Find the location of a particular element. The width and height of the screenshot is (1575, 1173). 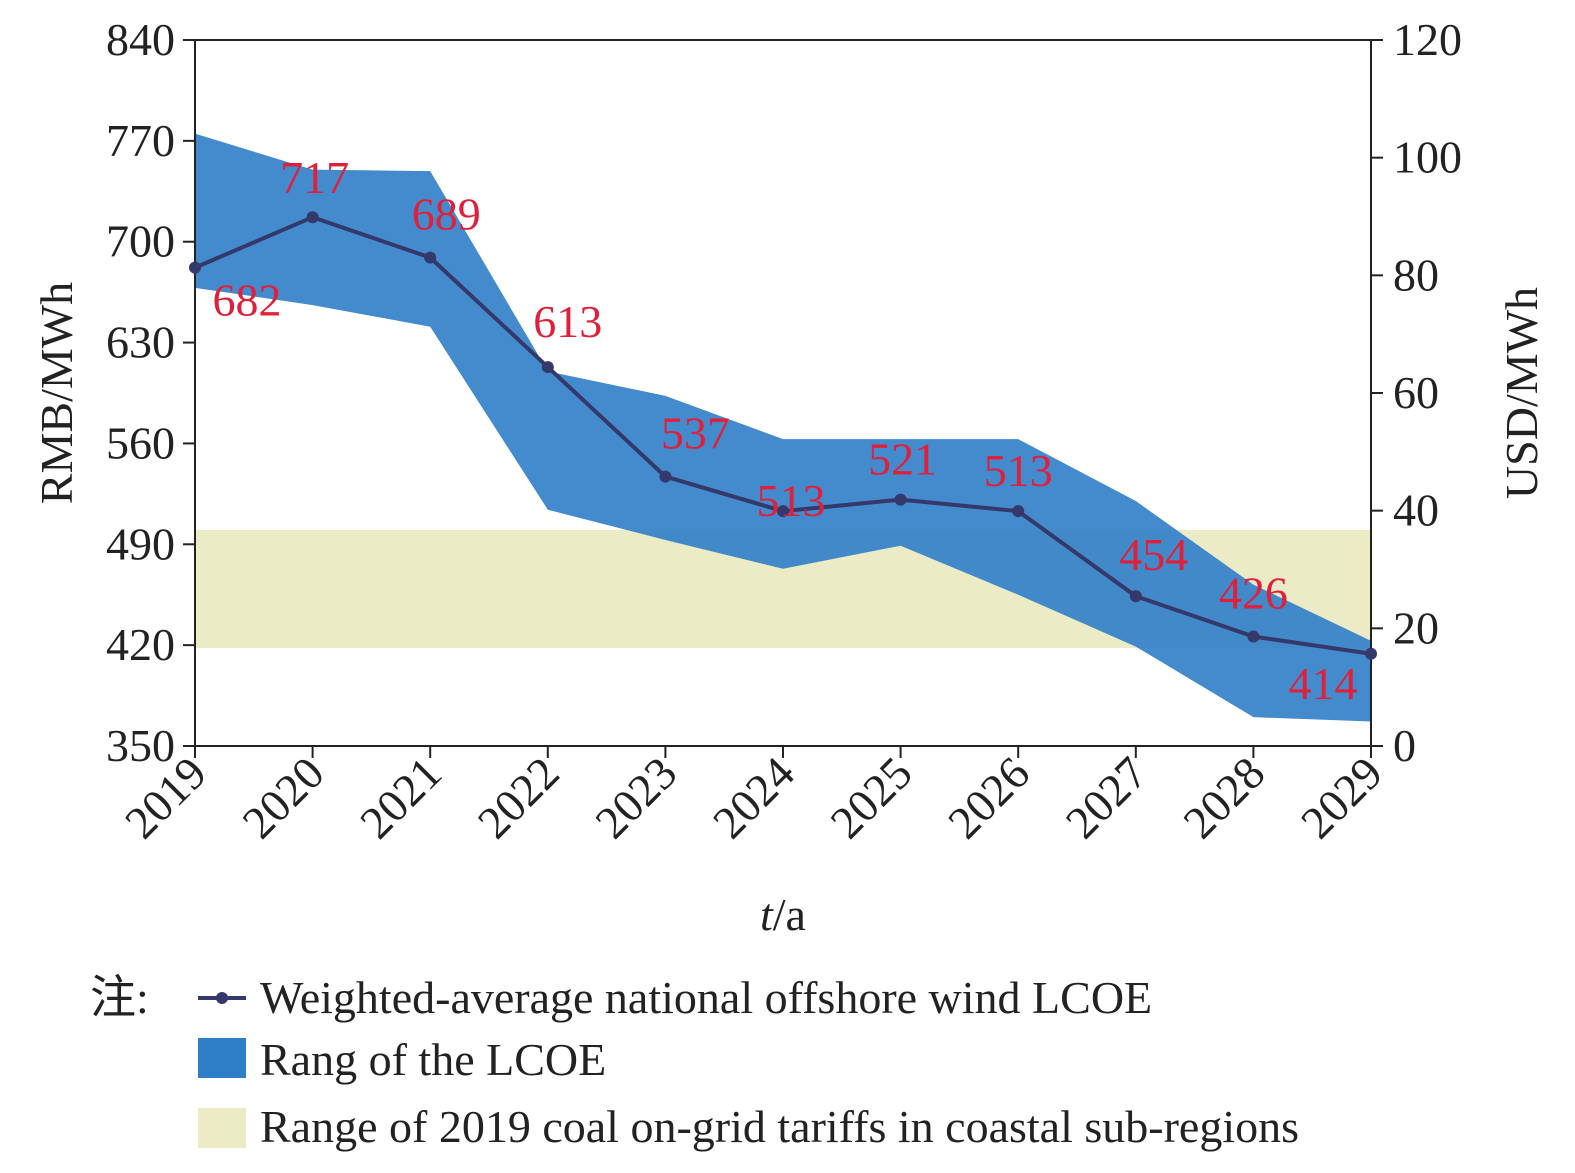

lcoe-data-label: 454 is located at coordinates (1153, 554).